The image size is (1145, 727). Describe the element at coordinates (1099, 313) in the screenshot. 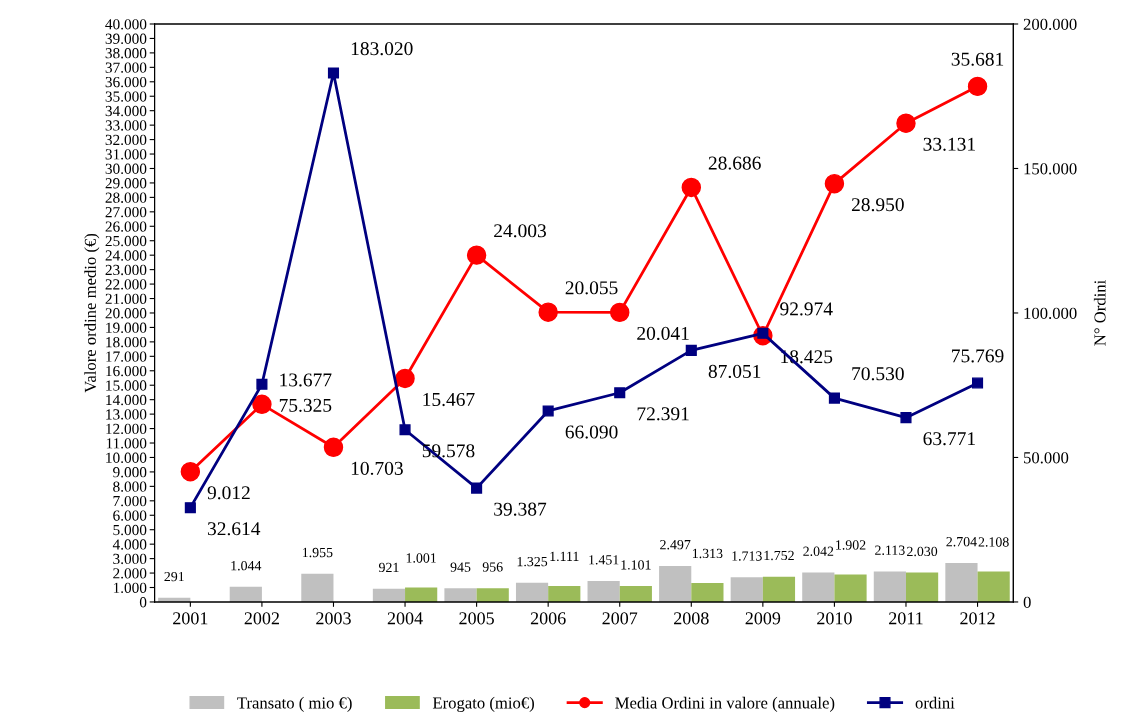

I see `y2-axis-title: N° Ordini` at that location.